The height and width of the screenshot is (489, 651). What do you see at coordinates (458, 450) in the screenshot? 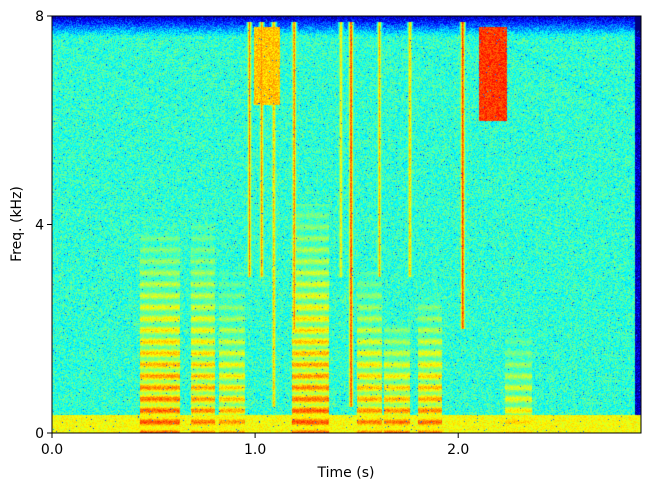
I see `x-tick-label: 2.0` at bounding box center [458, 450].